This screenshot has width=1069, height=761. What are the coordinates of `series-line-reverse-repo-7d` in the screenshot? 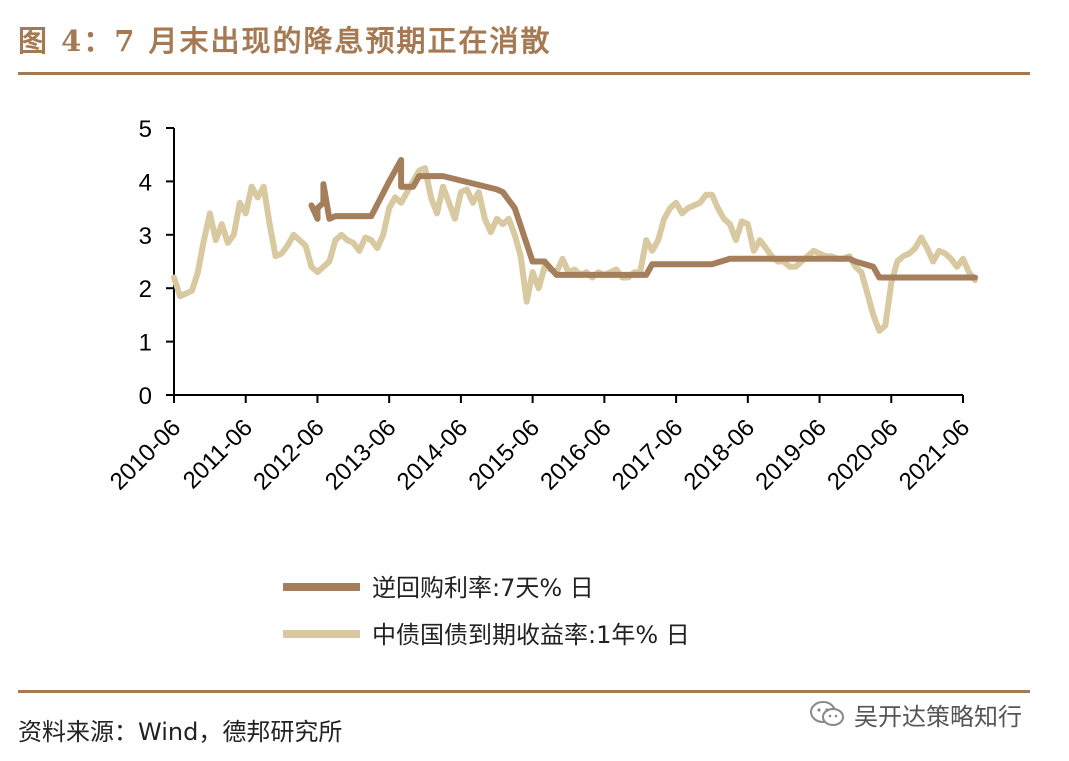 It's located at (643, 219).